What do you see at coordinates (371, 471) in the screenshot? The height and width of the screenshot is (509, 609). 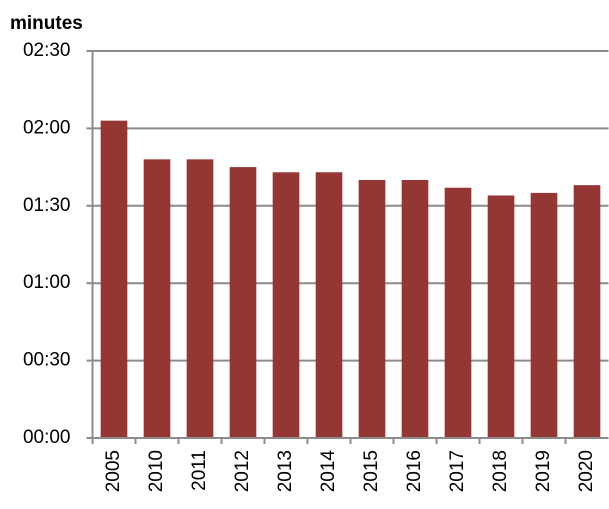 I see `x-tick-label: 2015` at bounding box center [371, 471].